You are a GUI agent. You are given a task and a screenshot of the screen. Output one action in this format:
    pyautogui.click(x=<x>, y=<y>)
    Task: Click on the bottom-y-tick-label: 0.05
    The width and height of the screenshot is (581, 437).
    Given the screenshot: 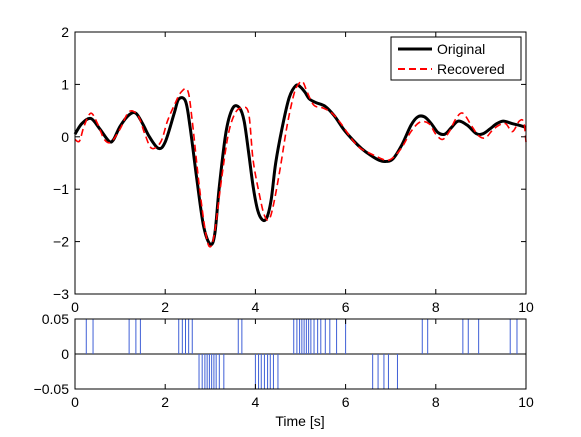 What is the action you would take?
    pyautogui.click(x=55, y=319)
    